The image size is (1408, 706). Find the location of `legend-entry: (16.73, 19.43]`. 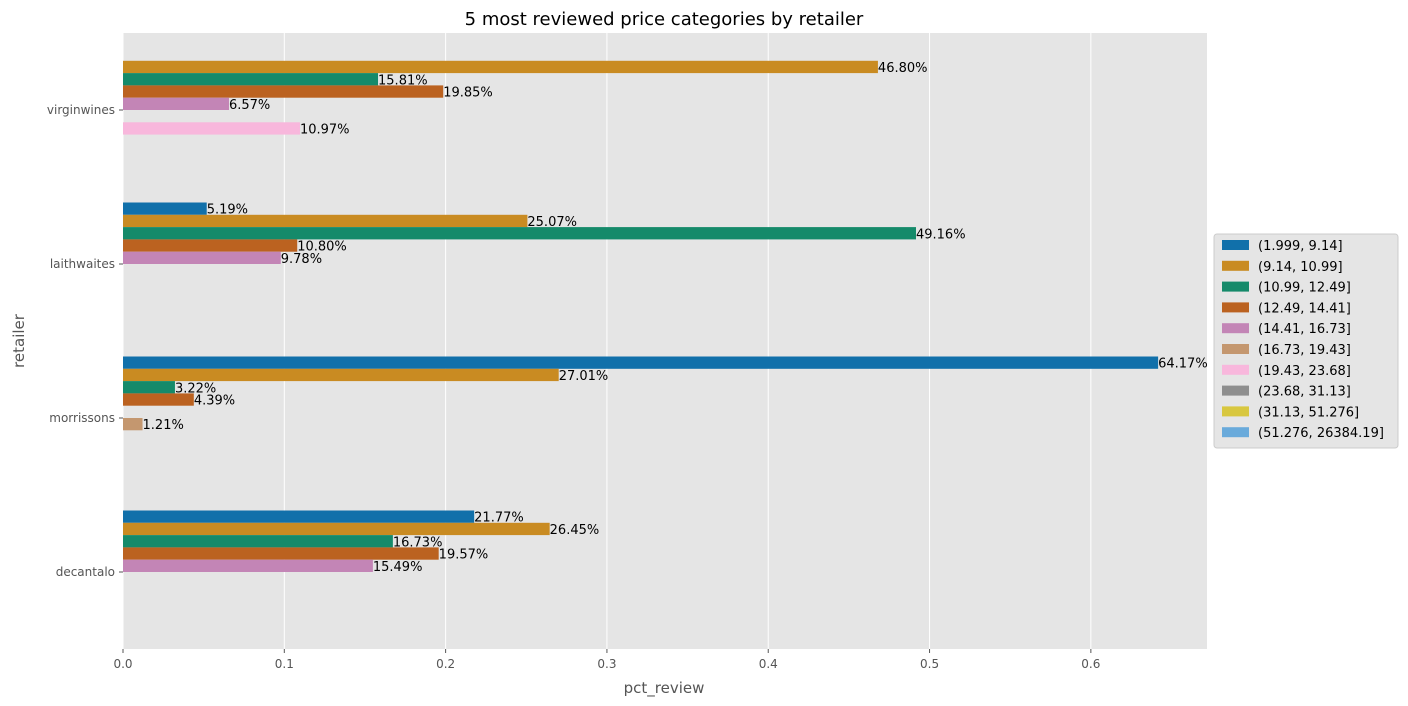

legend-entry: (16.73, 19.43] is located at coordinates (1304, 350).